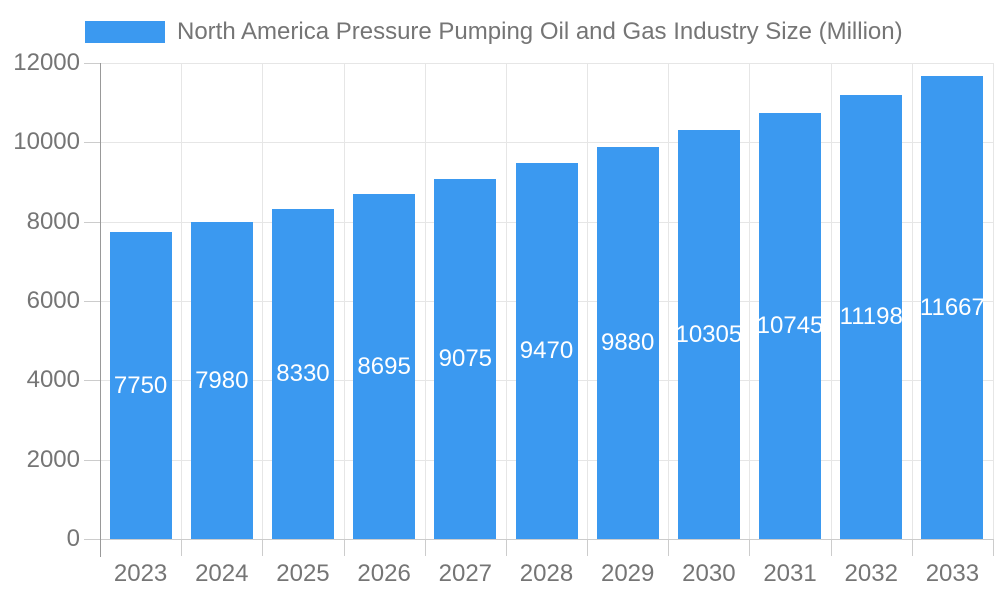 This screenshot has width=1000, height=600. I want to click on bar-2030, so click(709, 334).